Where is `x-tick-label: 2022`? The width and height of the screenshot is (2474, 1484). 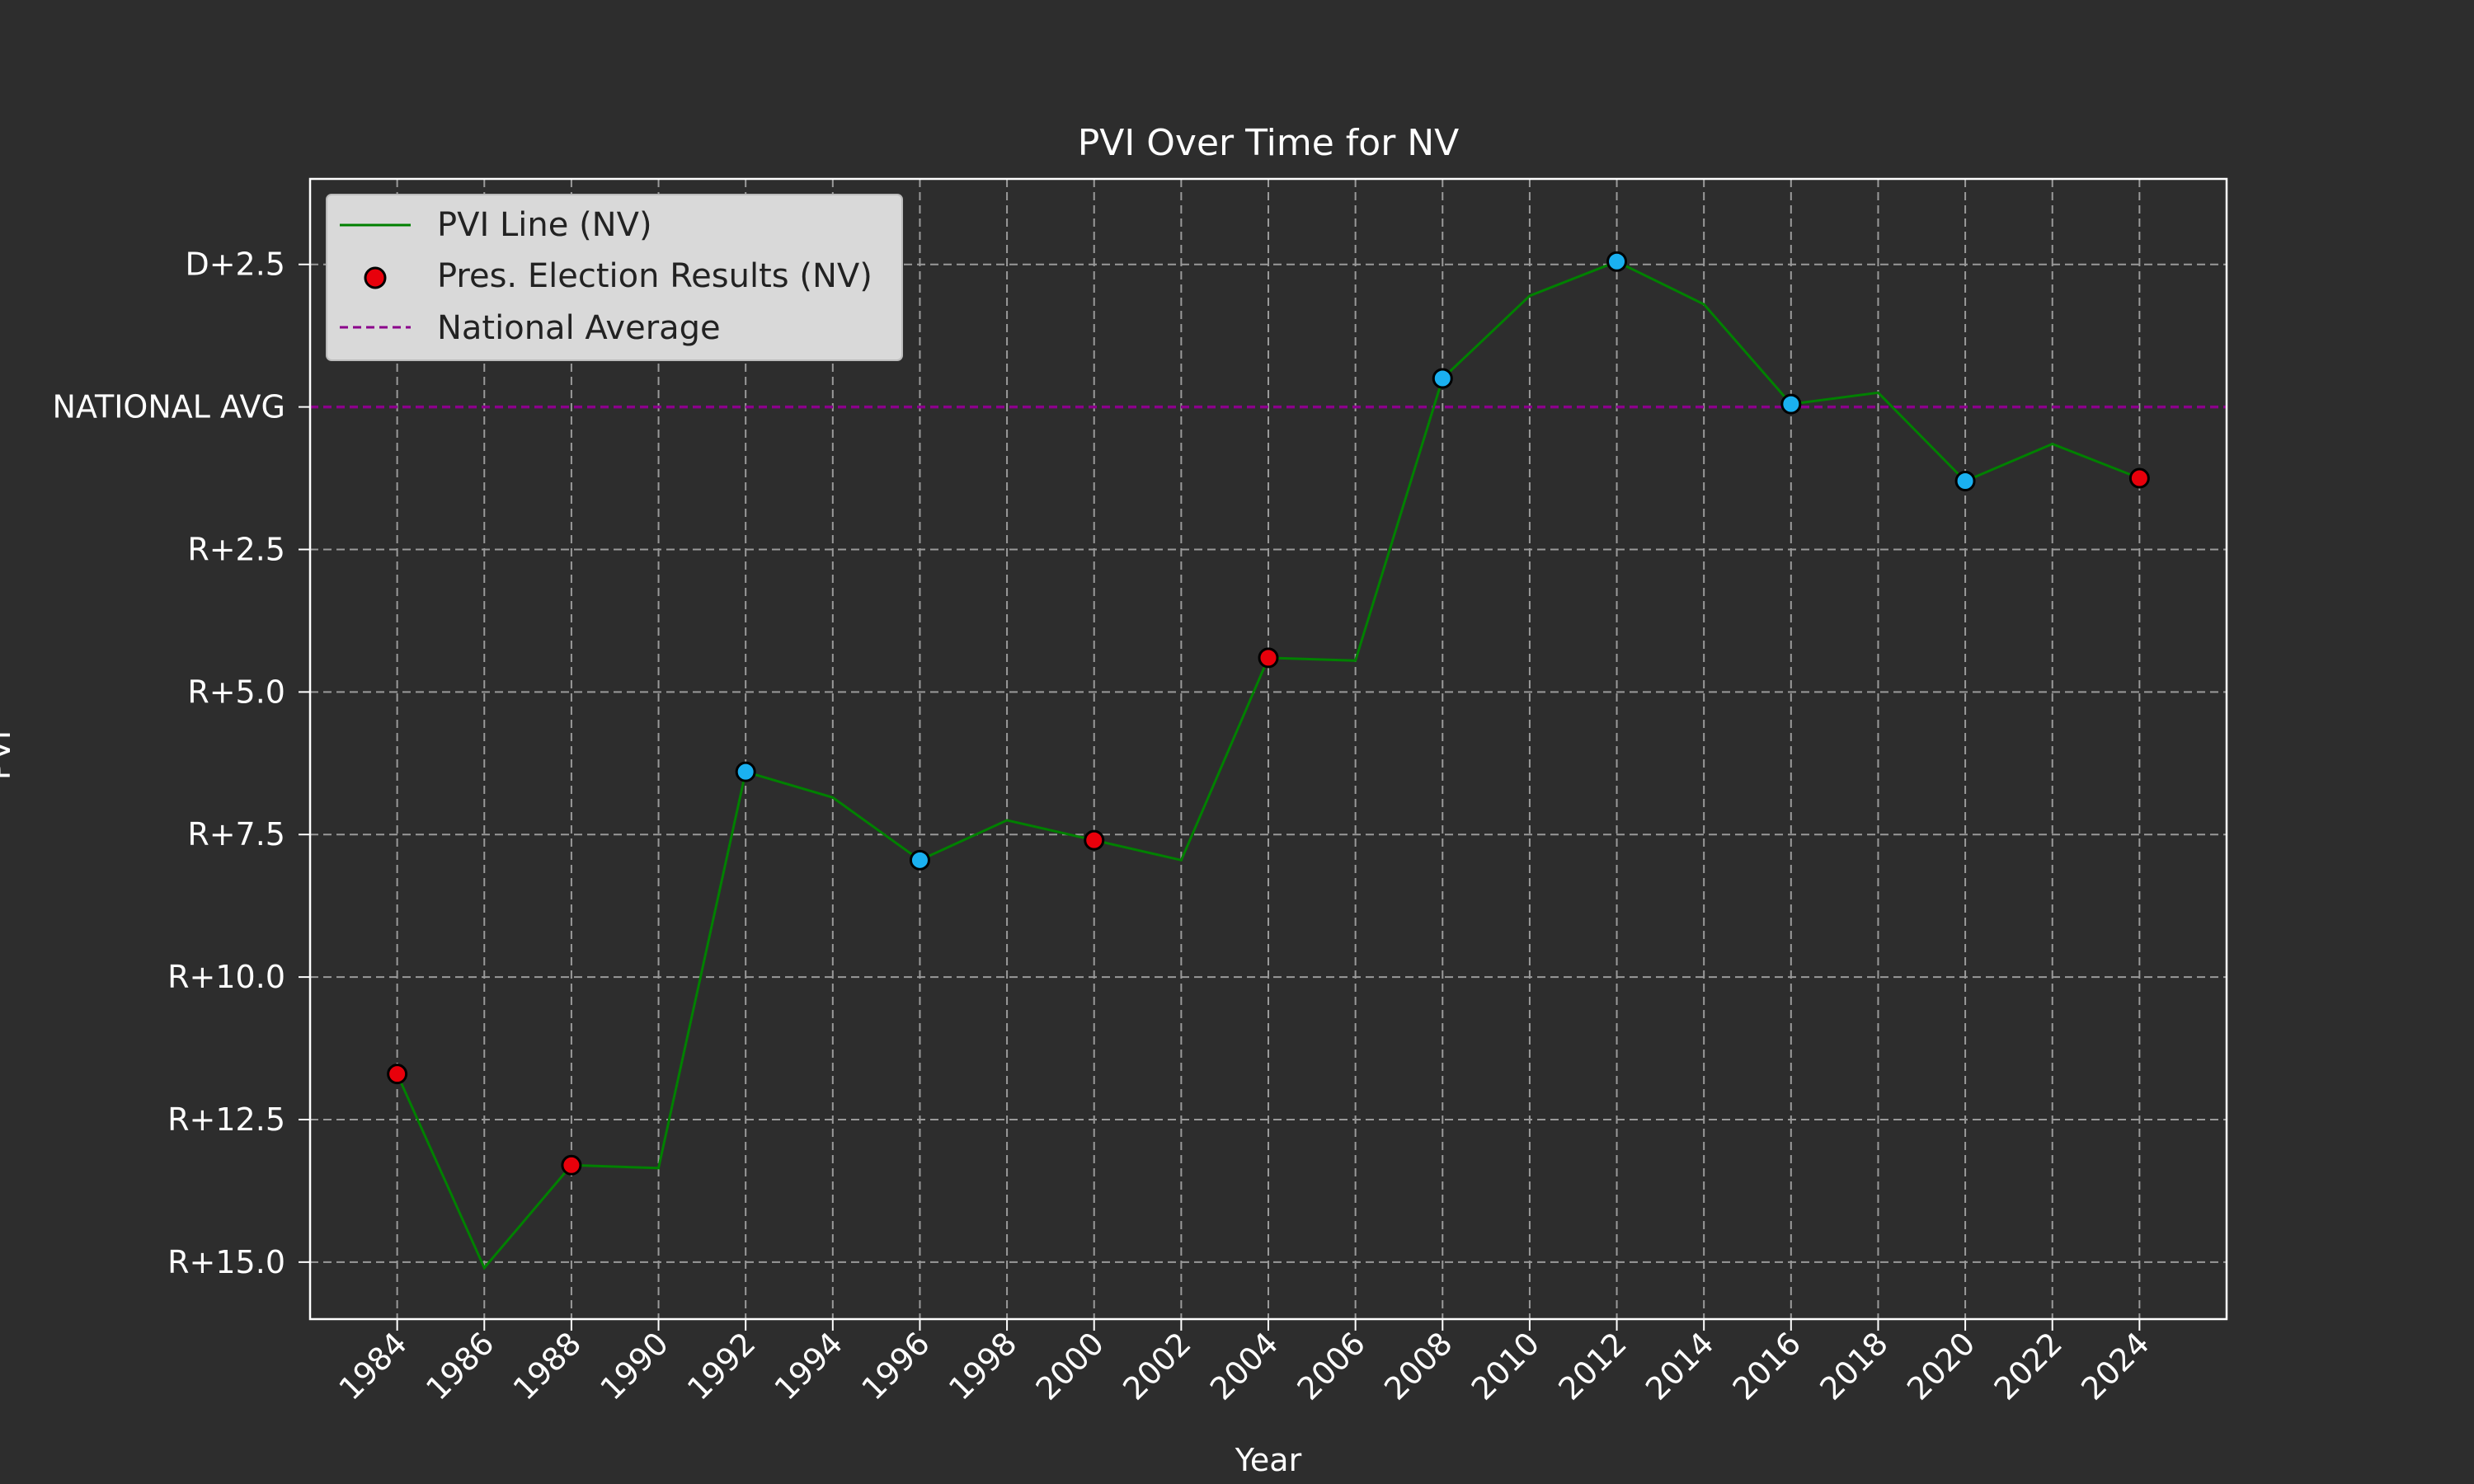 x-tick-label: 2022 is located at coordinates (2028, 1366).